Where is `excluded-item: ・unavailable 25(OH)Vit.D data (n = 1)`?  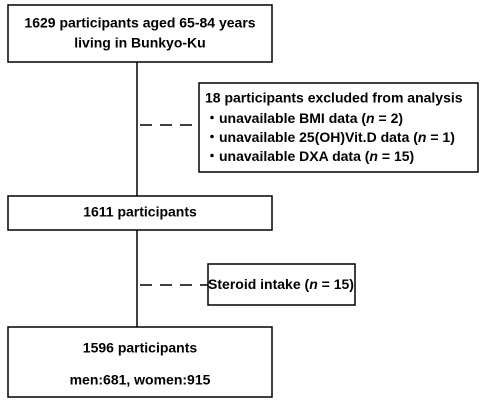
excluded-item: ・unavailable 25(OH)Vit.D data (n = 1) is located at coordinates (330, 137).